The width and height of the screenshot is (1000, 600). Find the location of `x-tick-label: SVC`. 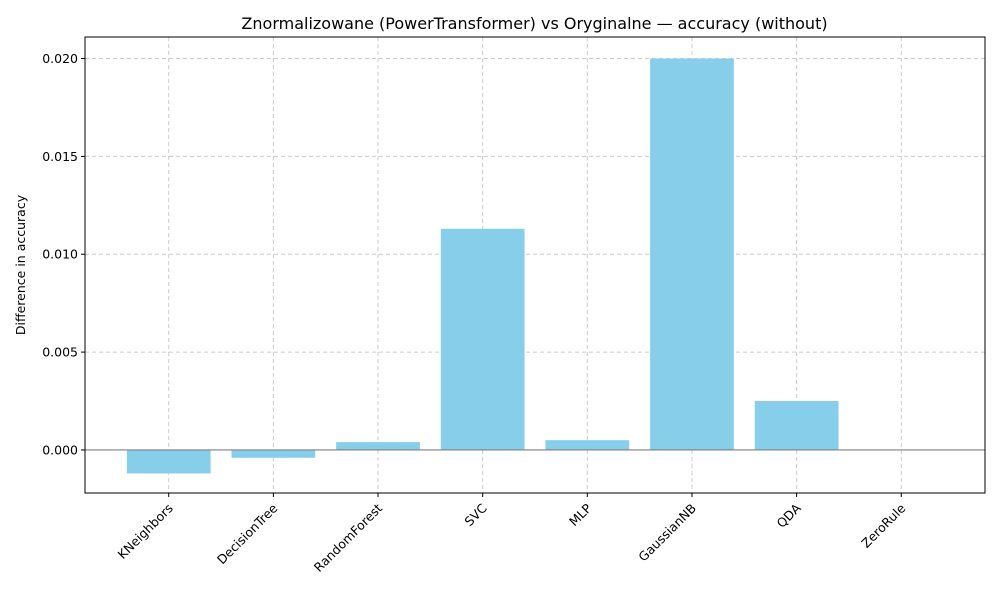

x-tick-label: SVC is located at coordinates (475, 514).